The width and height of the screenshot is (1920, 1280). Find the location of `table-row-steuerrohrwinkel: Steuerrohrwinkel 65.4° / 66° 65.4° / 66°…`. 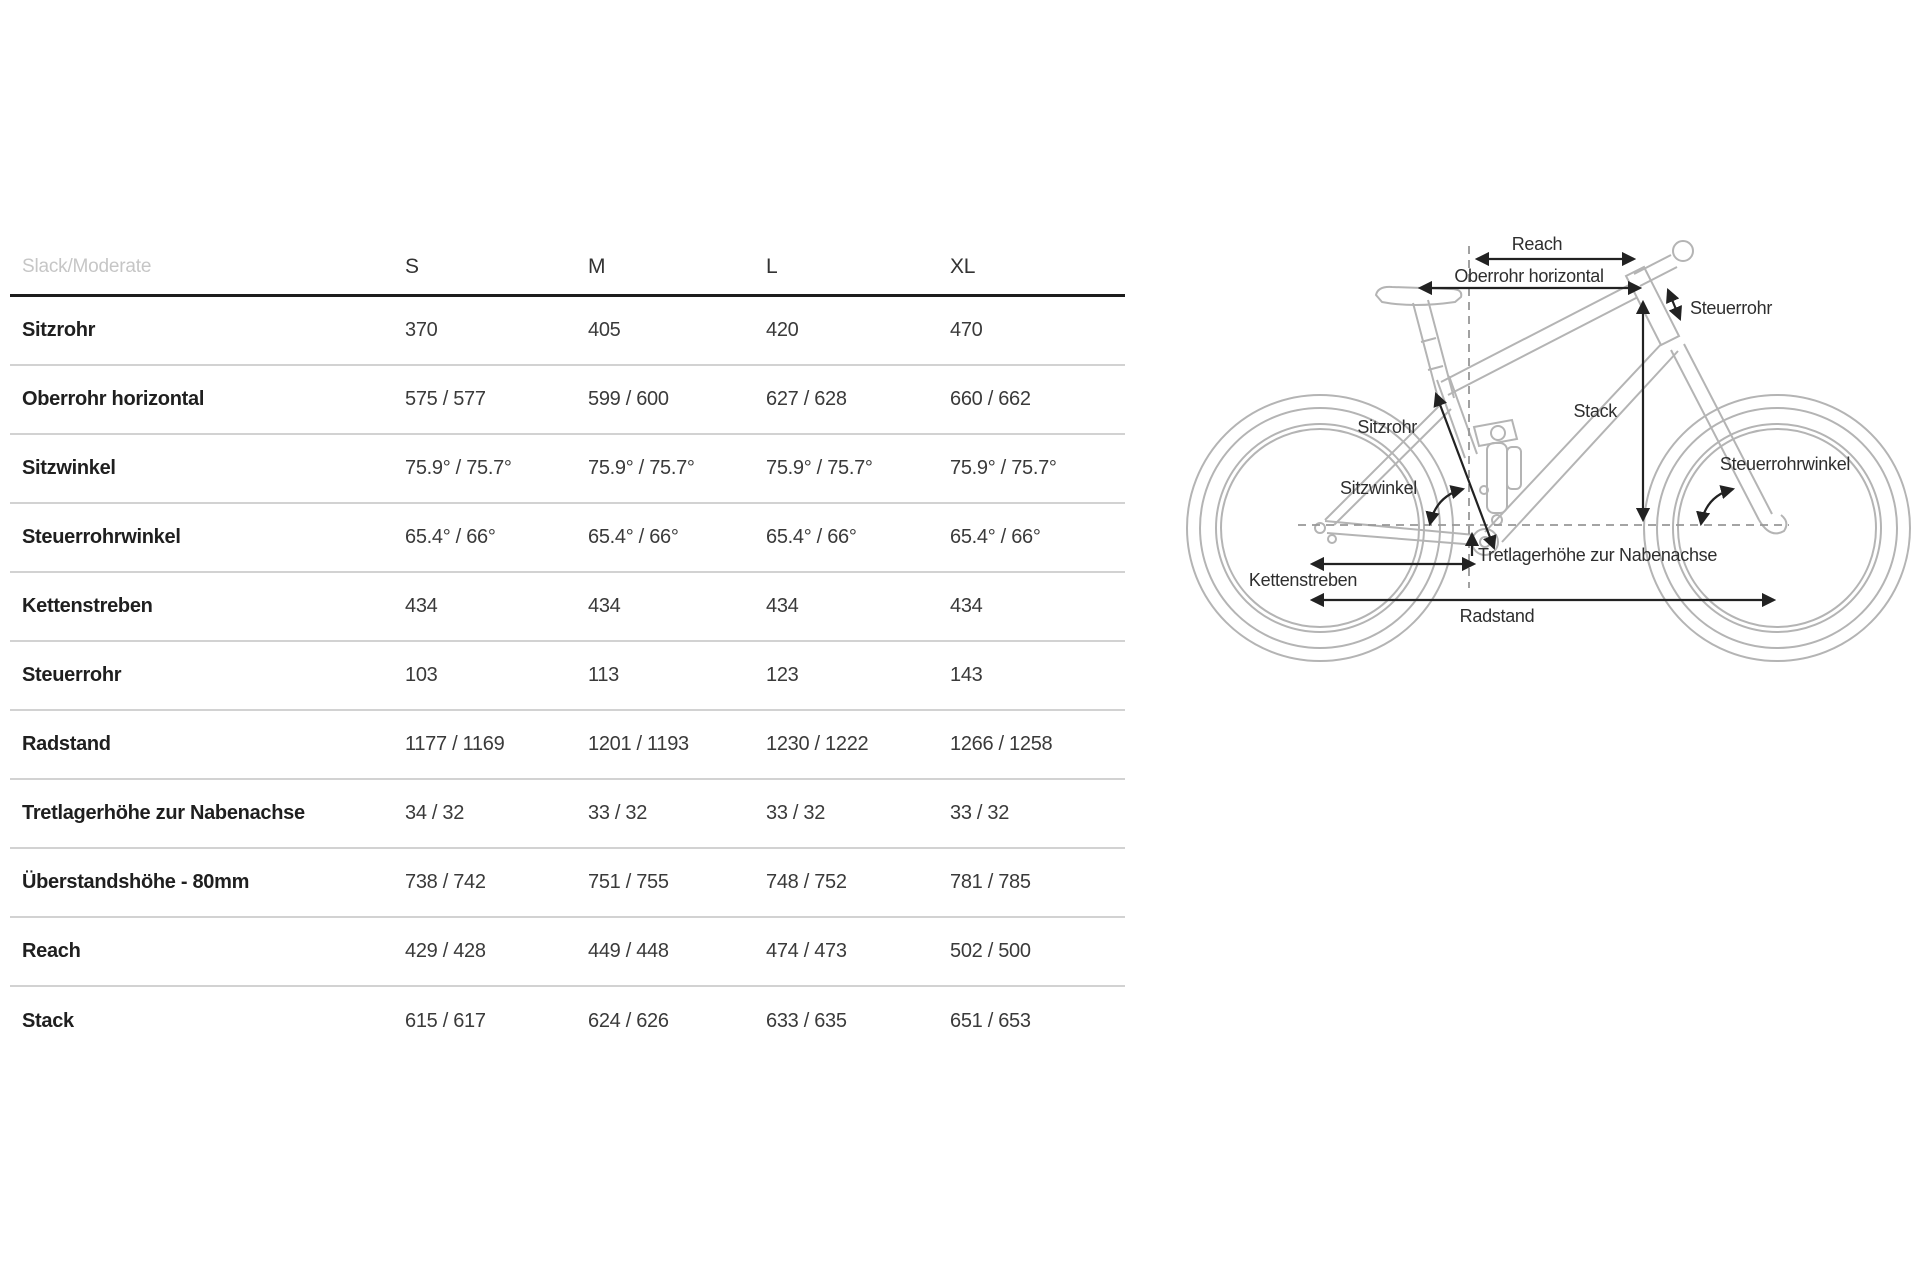

table-row-steuerrohrwinkel: Steuerrohrwinkel 65.4° / 66° 65.4° / 66°… is located at coordinates (567, 538).